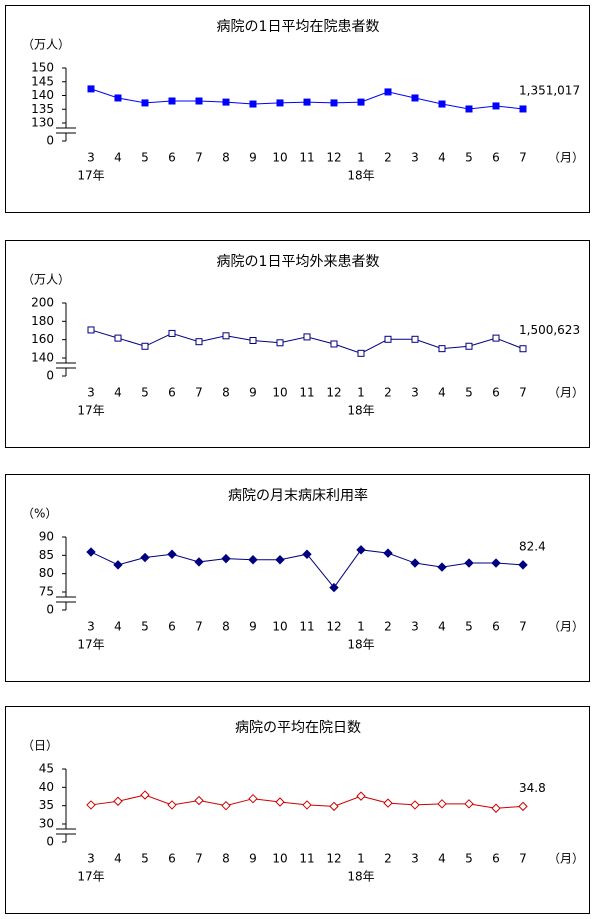  Describe the element at coordinates (50, 842) in the screenshot. I see `y-tick-label: 0` at that location.